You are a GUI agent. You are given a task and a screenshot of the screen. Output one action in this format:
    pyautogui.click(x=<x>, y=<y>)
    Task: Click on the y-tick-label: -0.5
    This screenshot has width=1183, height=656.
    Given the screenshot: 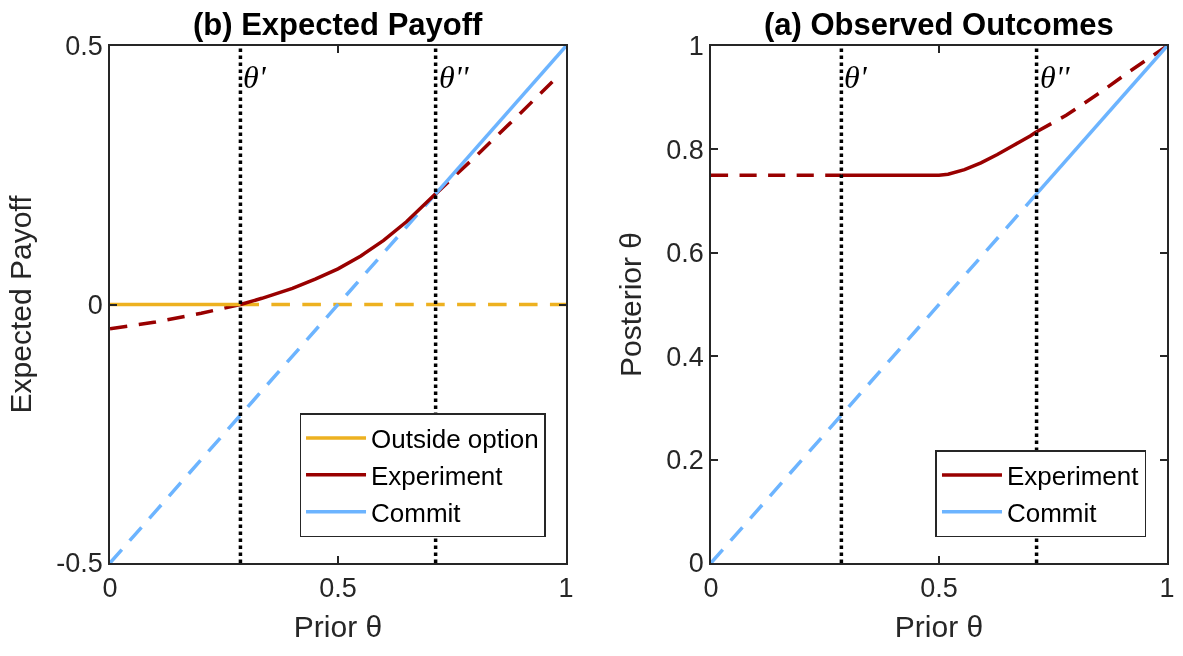 What is the action you would take?
    pyautogui.click(x=79, y=563)
    